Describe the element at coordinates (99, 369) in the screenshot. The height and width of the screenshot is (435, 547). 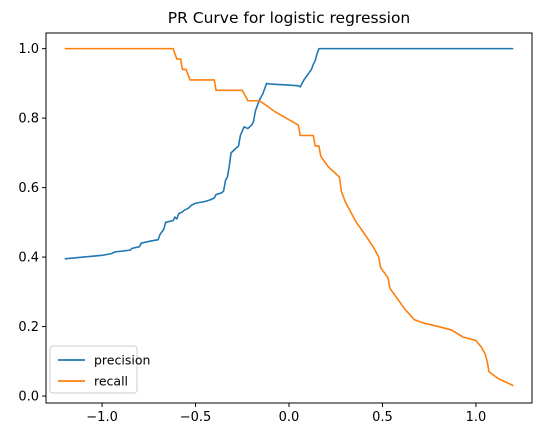
I see `legend: precision recall` at that location.